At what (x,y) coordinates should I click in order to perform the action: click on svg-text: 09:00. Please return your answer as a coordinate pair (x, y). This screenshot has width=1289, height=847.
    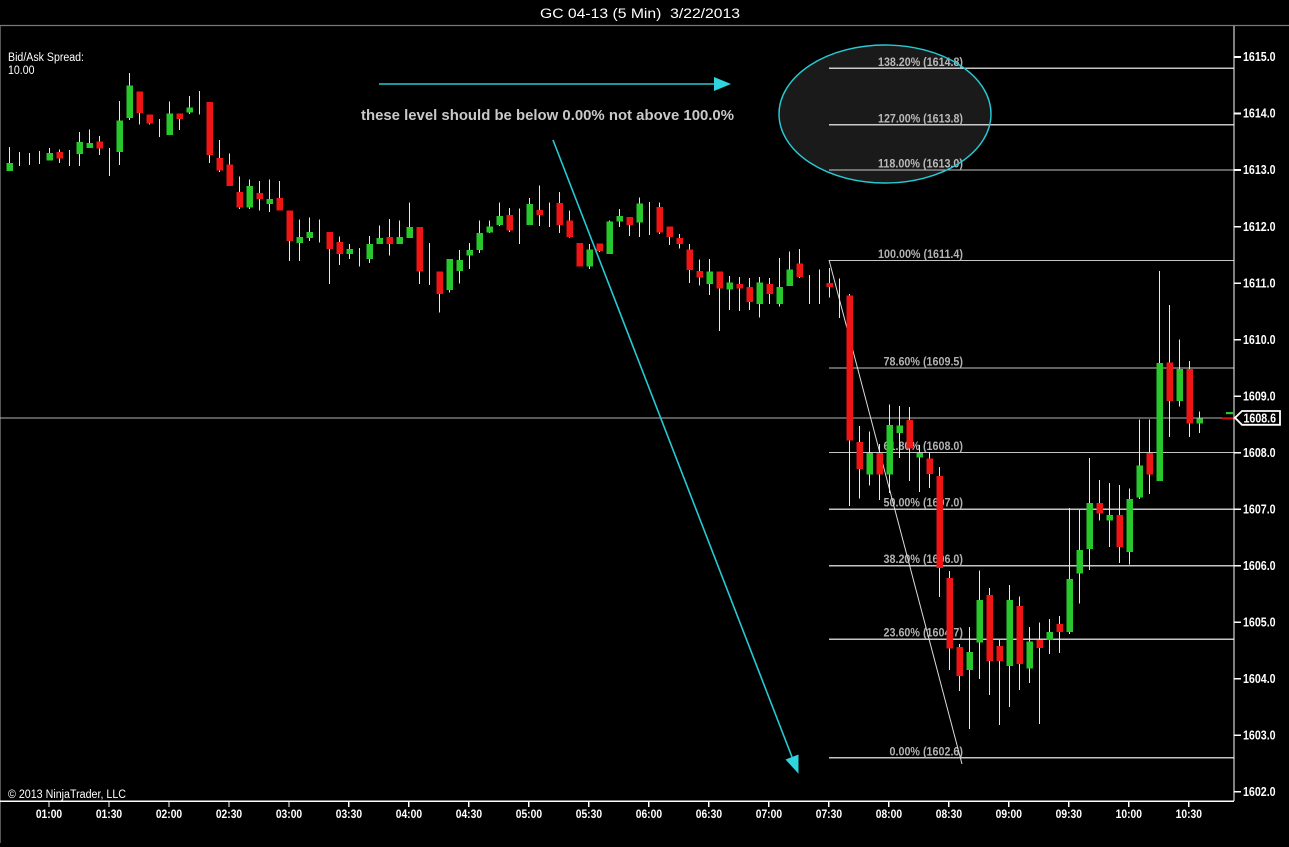
    Looking at the image, I should click on (1009, 815).